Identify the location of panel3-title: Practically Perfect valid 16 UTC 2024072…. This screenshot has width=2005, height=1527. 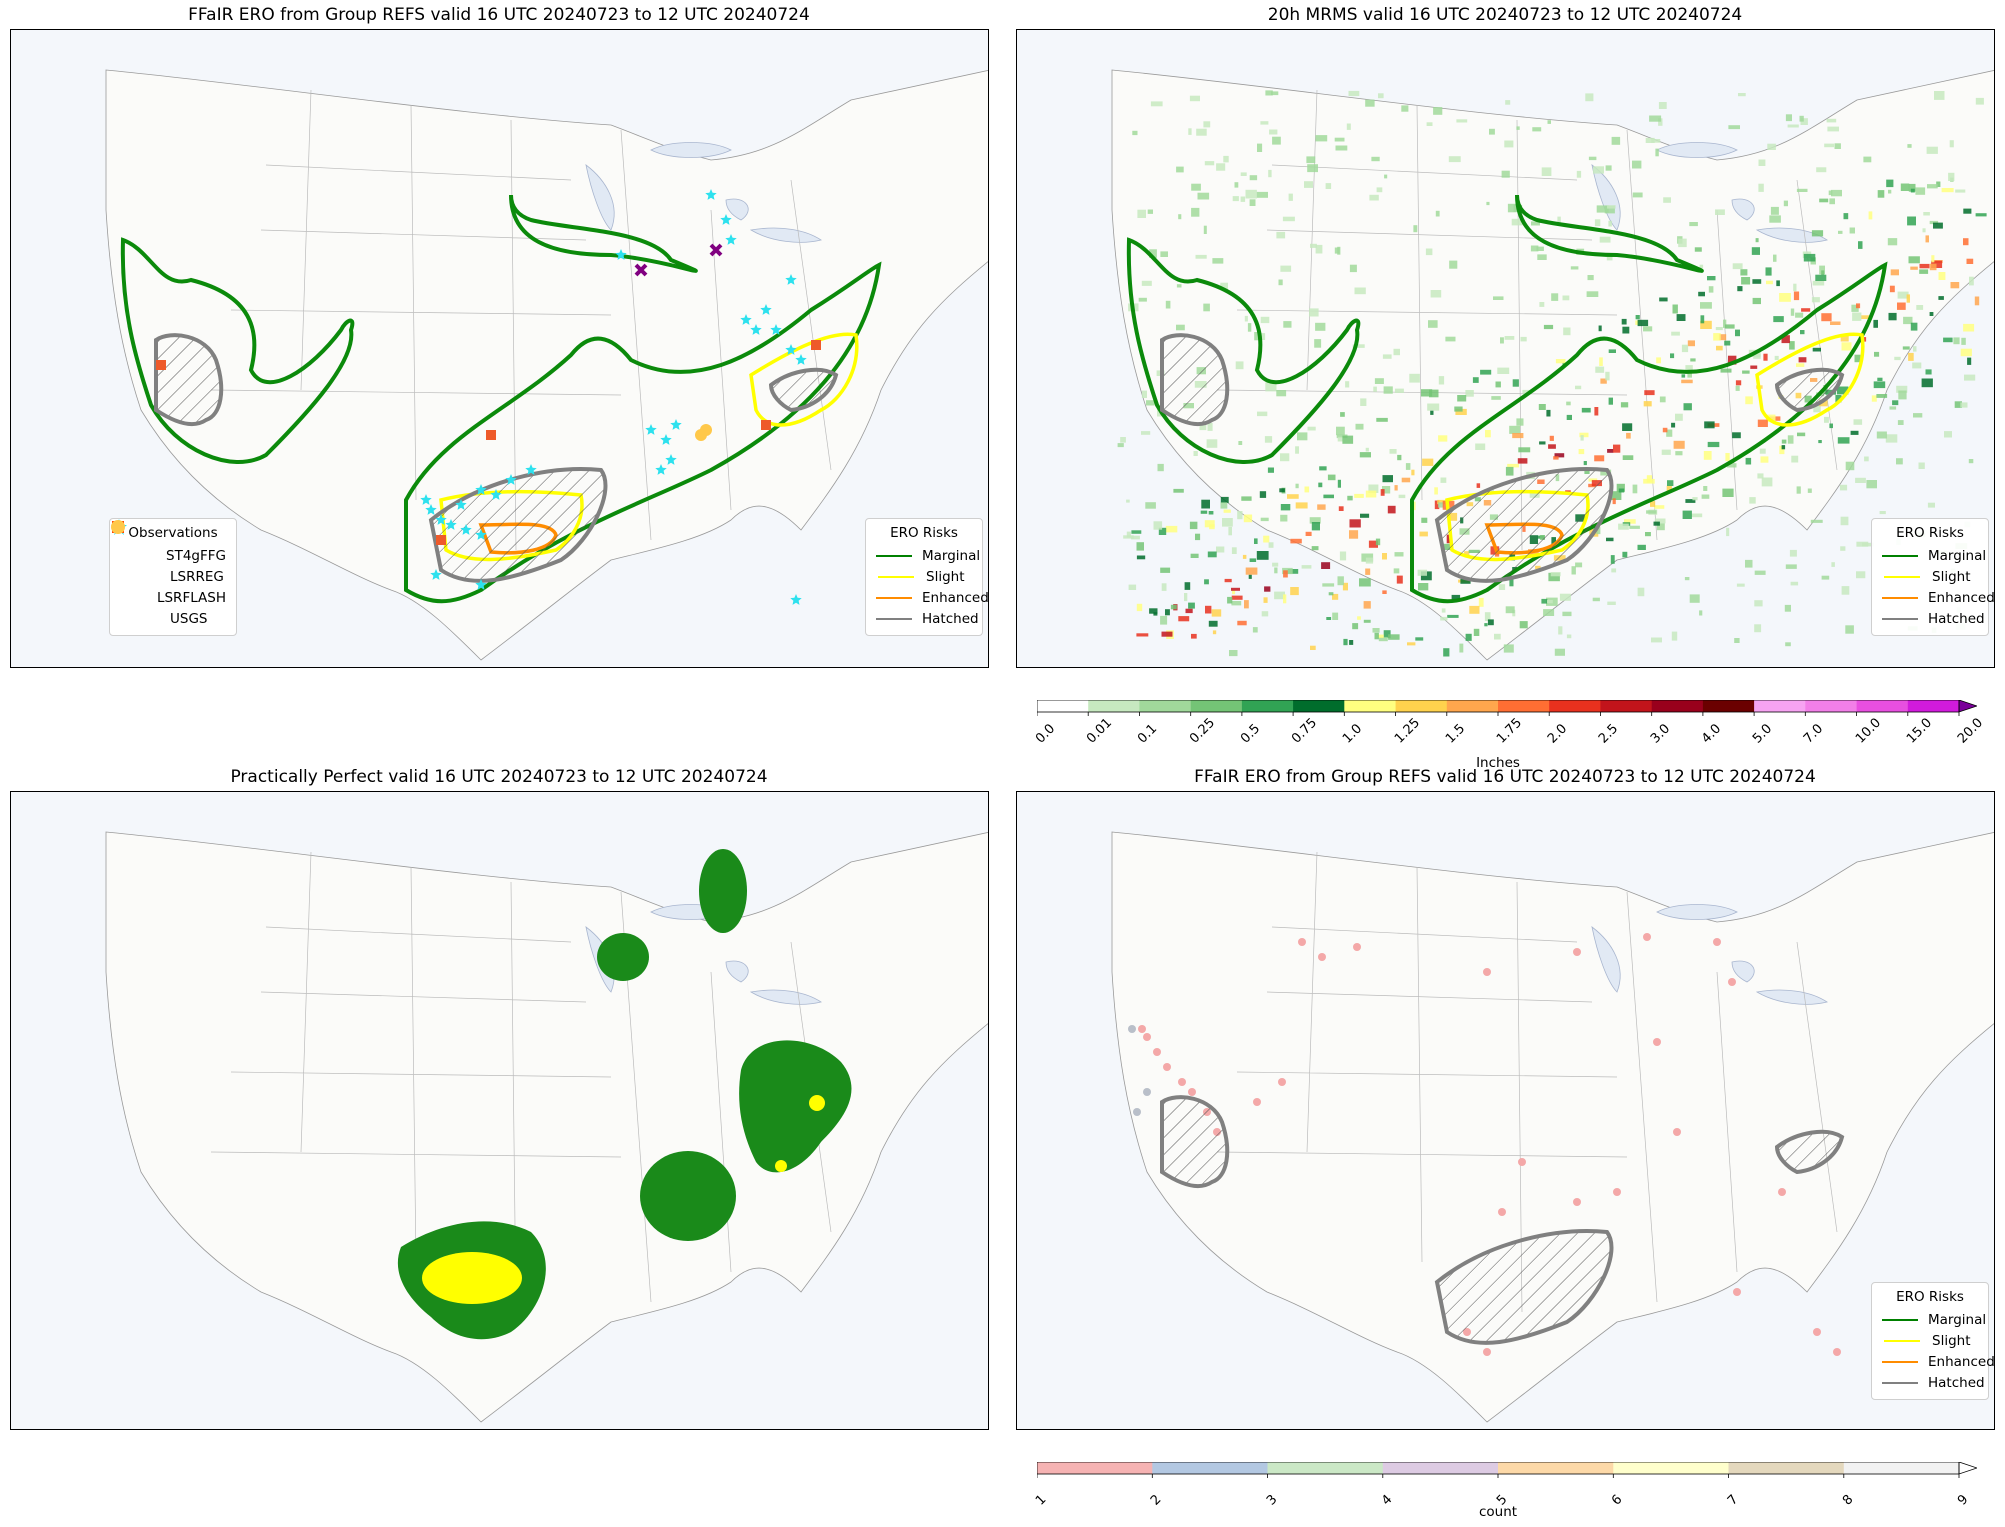
(499, 777).